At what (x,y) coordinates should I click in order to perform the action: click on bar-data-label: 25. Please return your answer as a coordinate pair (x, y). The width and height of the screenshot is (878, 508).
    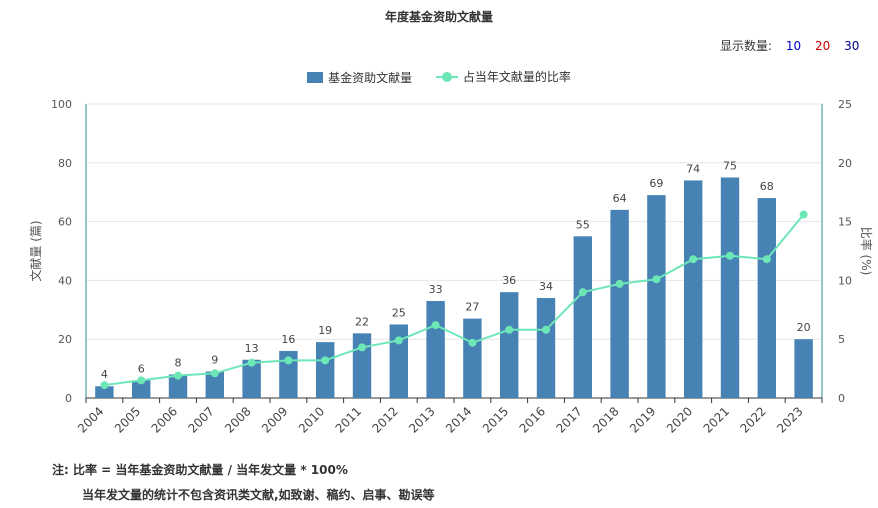
    Looking at the image, I should click on (399, 313).